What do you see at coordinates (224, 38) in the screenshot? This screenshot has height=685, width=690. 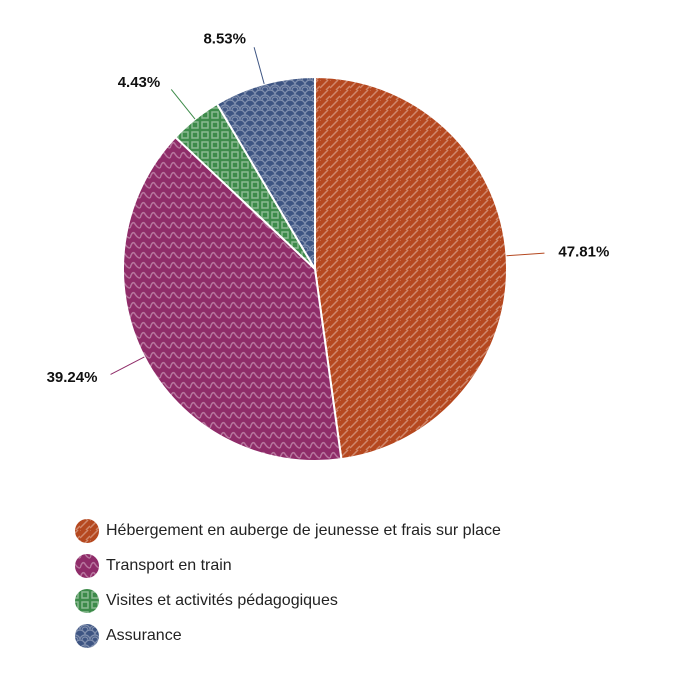 I see `value-label: 8.53%` at bounding box center [224, 38].